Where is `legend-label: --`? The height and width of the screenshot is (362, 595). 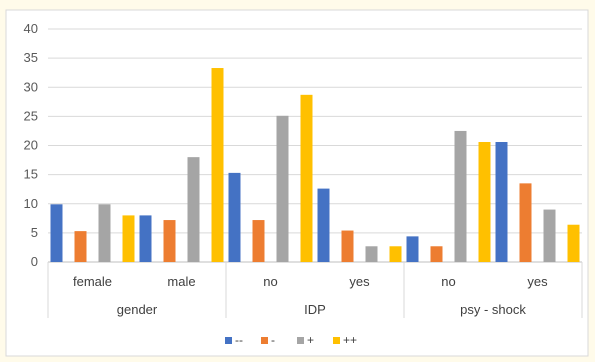 legend-label: -- is located at coordinates (239, 340).